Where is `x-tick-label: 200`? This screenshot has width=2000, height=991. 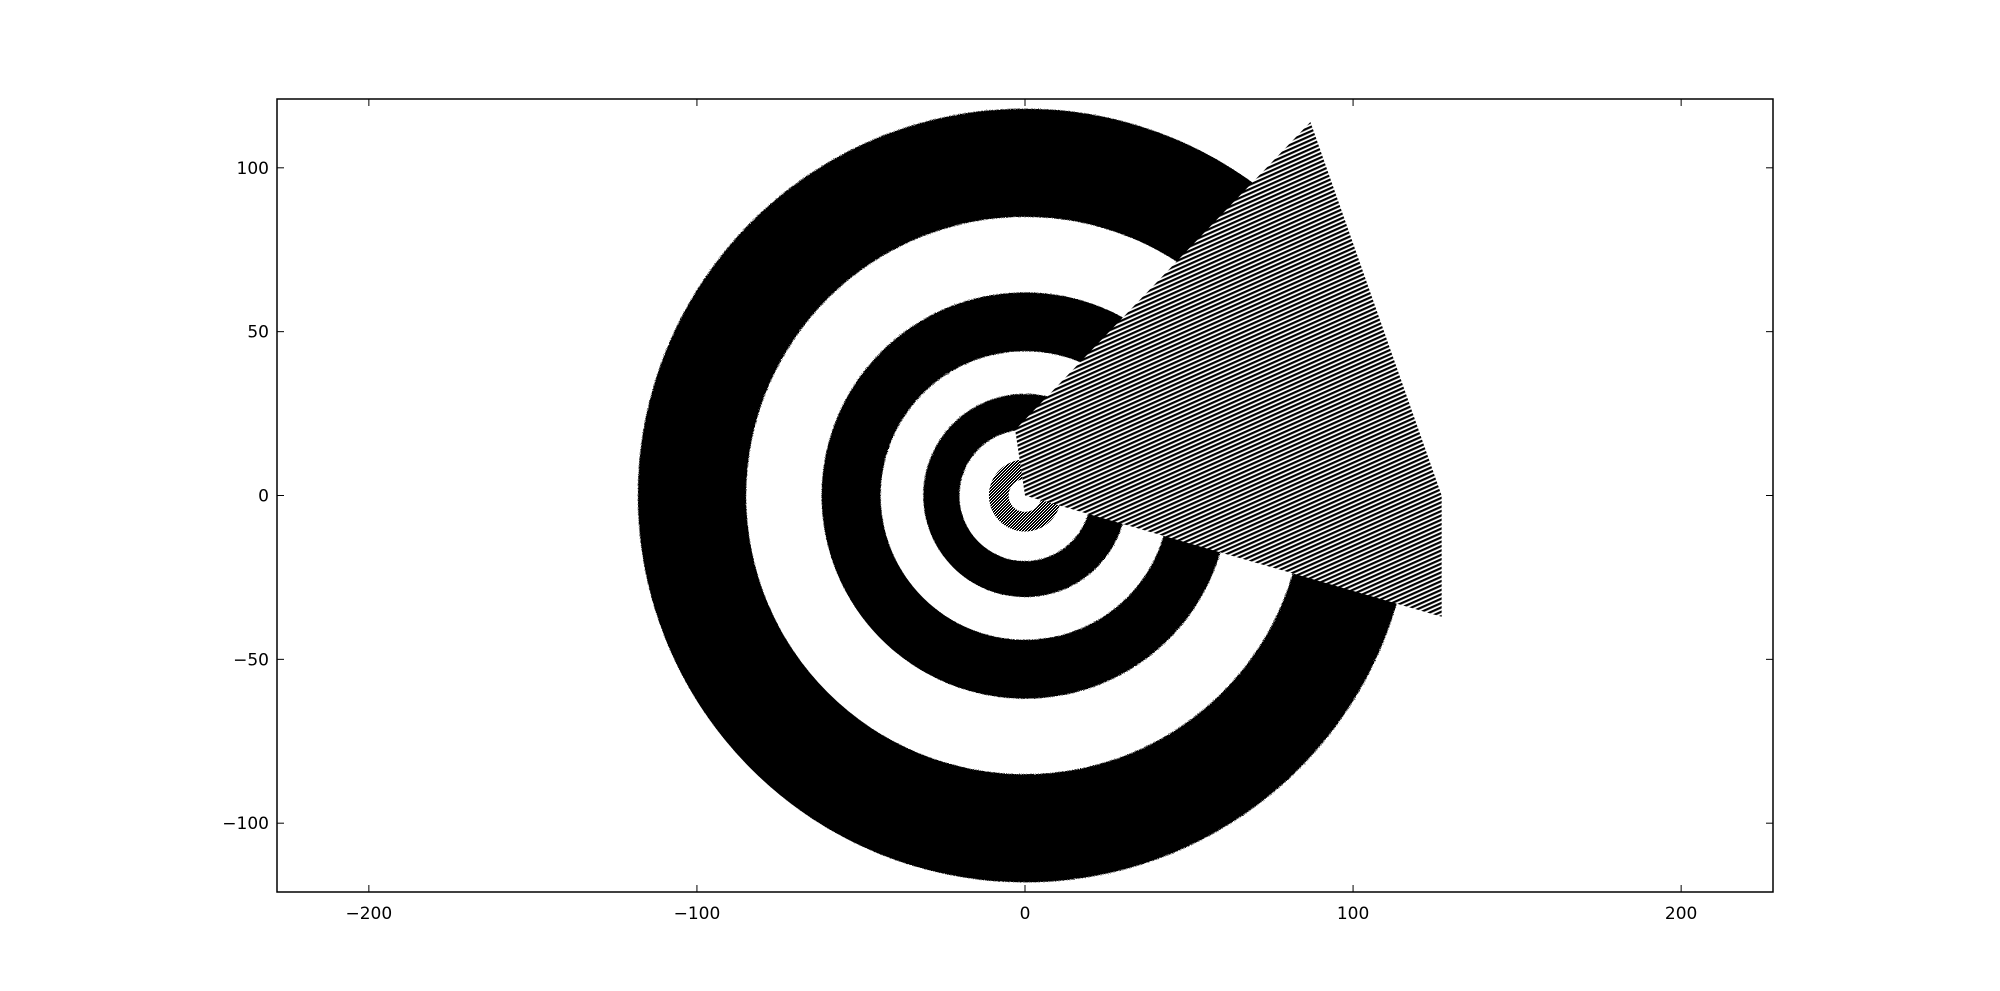 x-tick-label: 200 is located at coordinates (1681, 914).